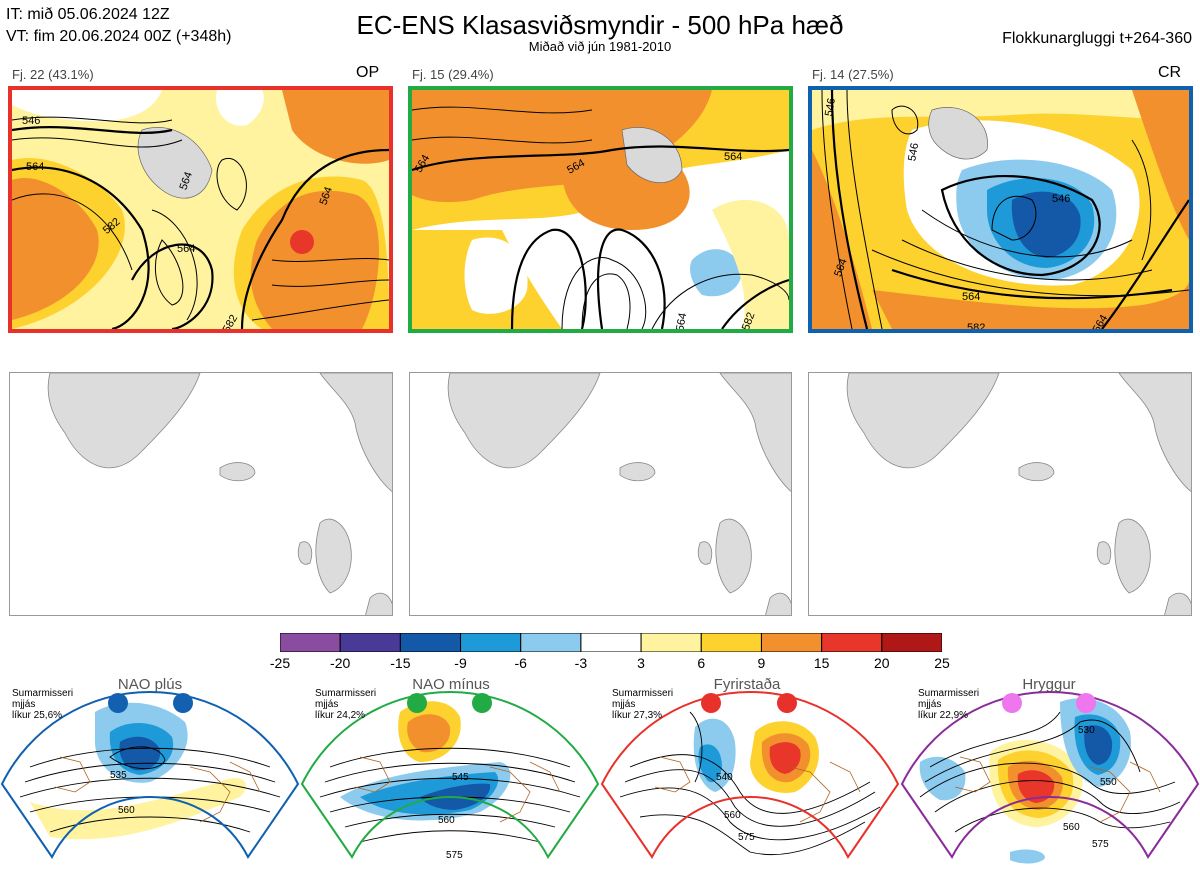 This screenshot has width=1200, height=871. What do you see at coordinates (821, 663) in the screenshot?
I see `colorbar-tick-label: 15` at bounding box center [821, 663].